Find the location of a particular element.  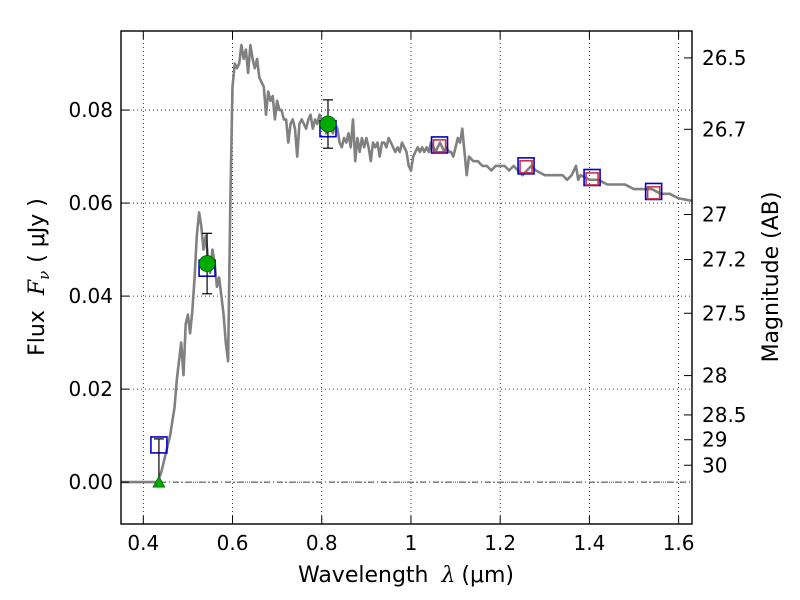

magnitude-tick-label: 27 is located at coordinates (714, 214).